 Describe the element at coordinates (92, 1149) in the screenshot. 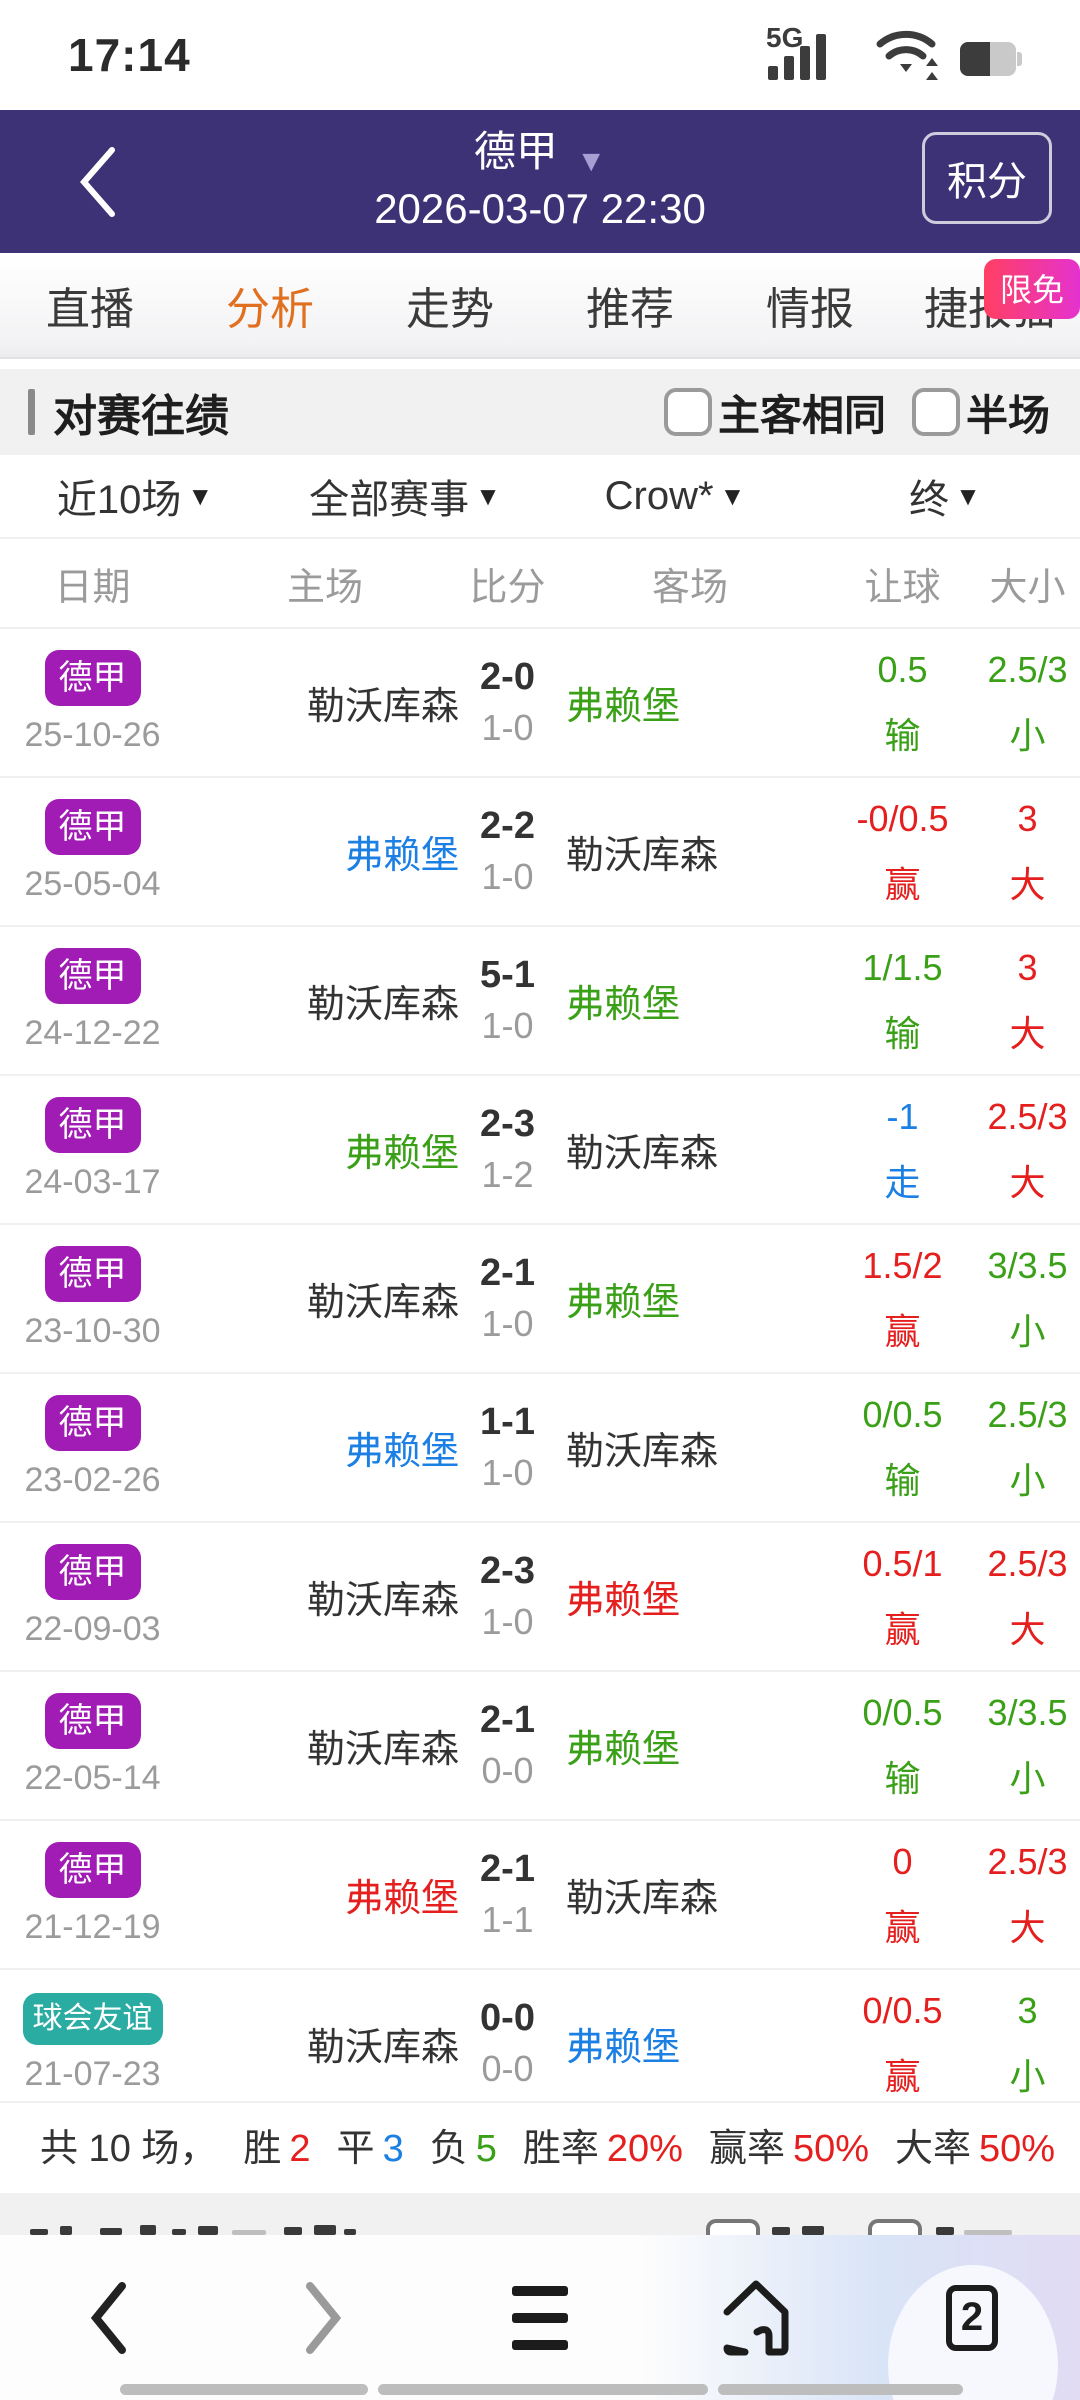

I see `date-cell: 德甲 24-03-17` at that location.